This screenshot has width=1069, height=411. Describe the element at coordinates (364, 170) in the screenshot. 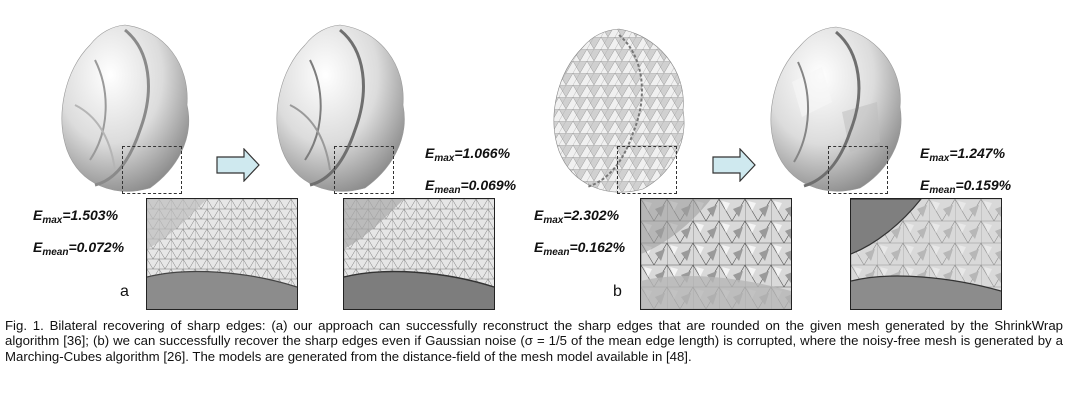

I see `zoom-region-a-result` at that location.